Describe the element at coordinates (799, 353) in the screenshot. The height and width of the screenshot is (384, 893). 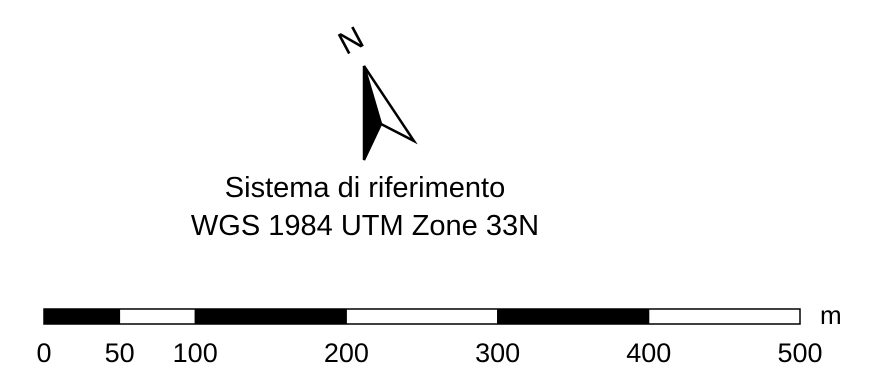
I see `scale-tick-label: 500` at that location.